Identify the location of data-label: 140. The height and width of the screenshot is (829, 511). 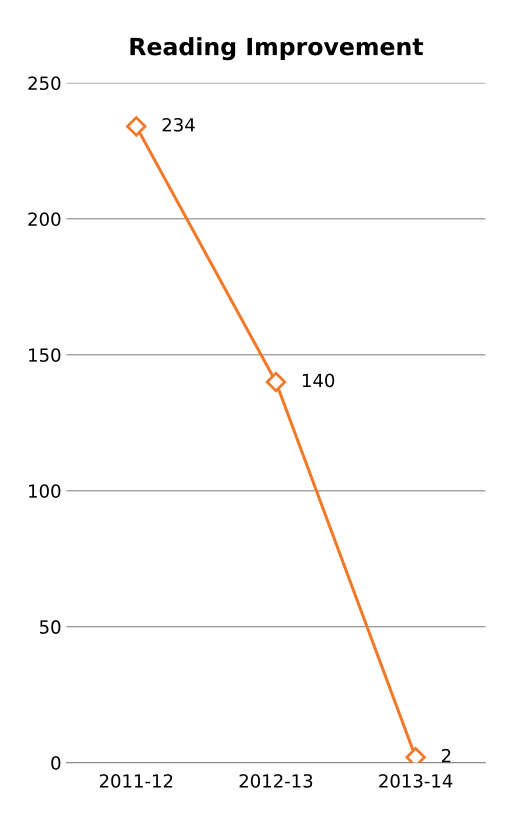
(318, 381).